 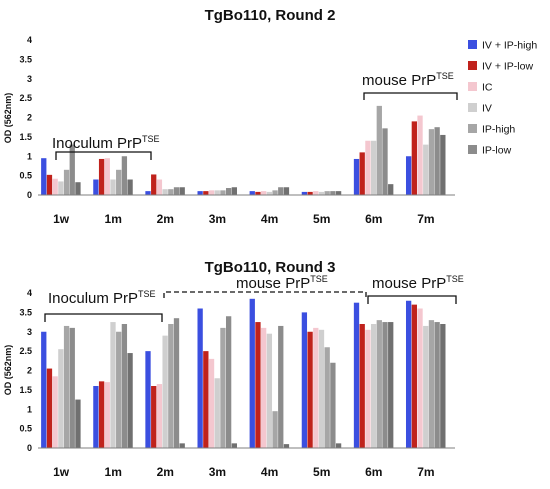 I want to click on annotation-mouse-right: mouse PrPTSE, so click(x=418, y=283).